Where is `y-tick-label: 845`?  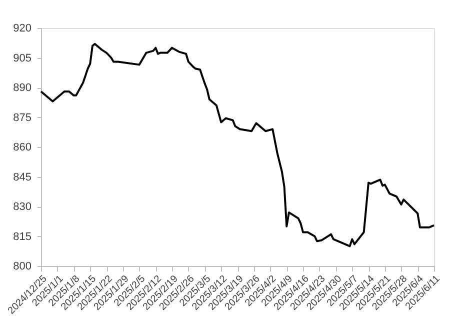 y-tick-label: 845 is located at coordinates (22, 177).